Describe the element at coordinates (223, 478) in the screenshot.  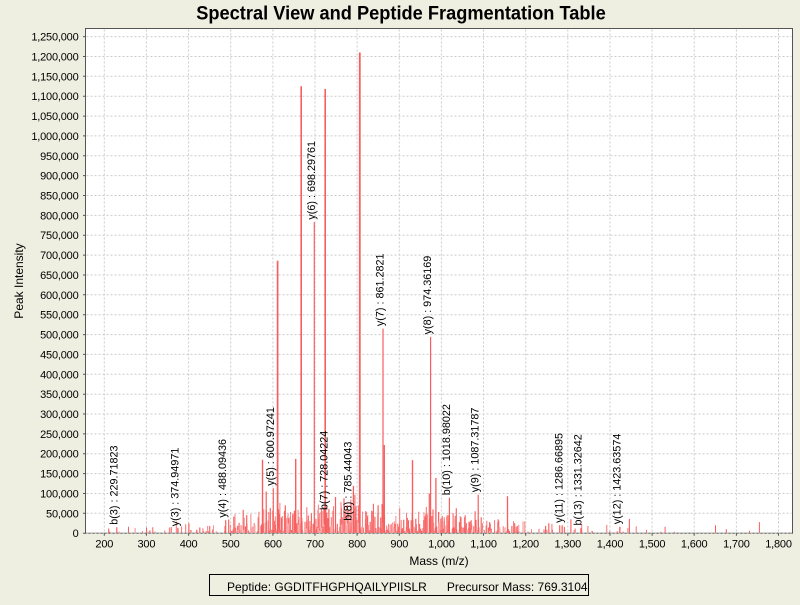
I see `svg-text: y(4) : 488.09436` at that location.